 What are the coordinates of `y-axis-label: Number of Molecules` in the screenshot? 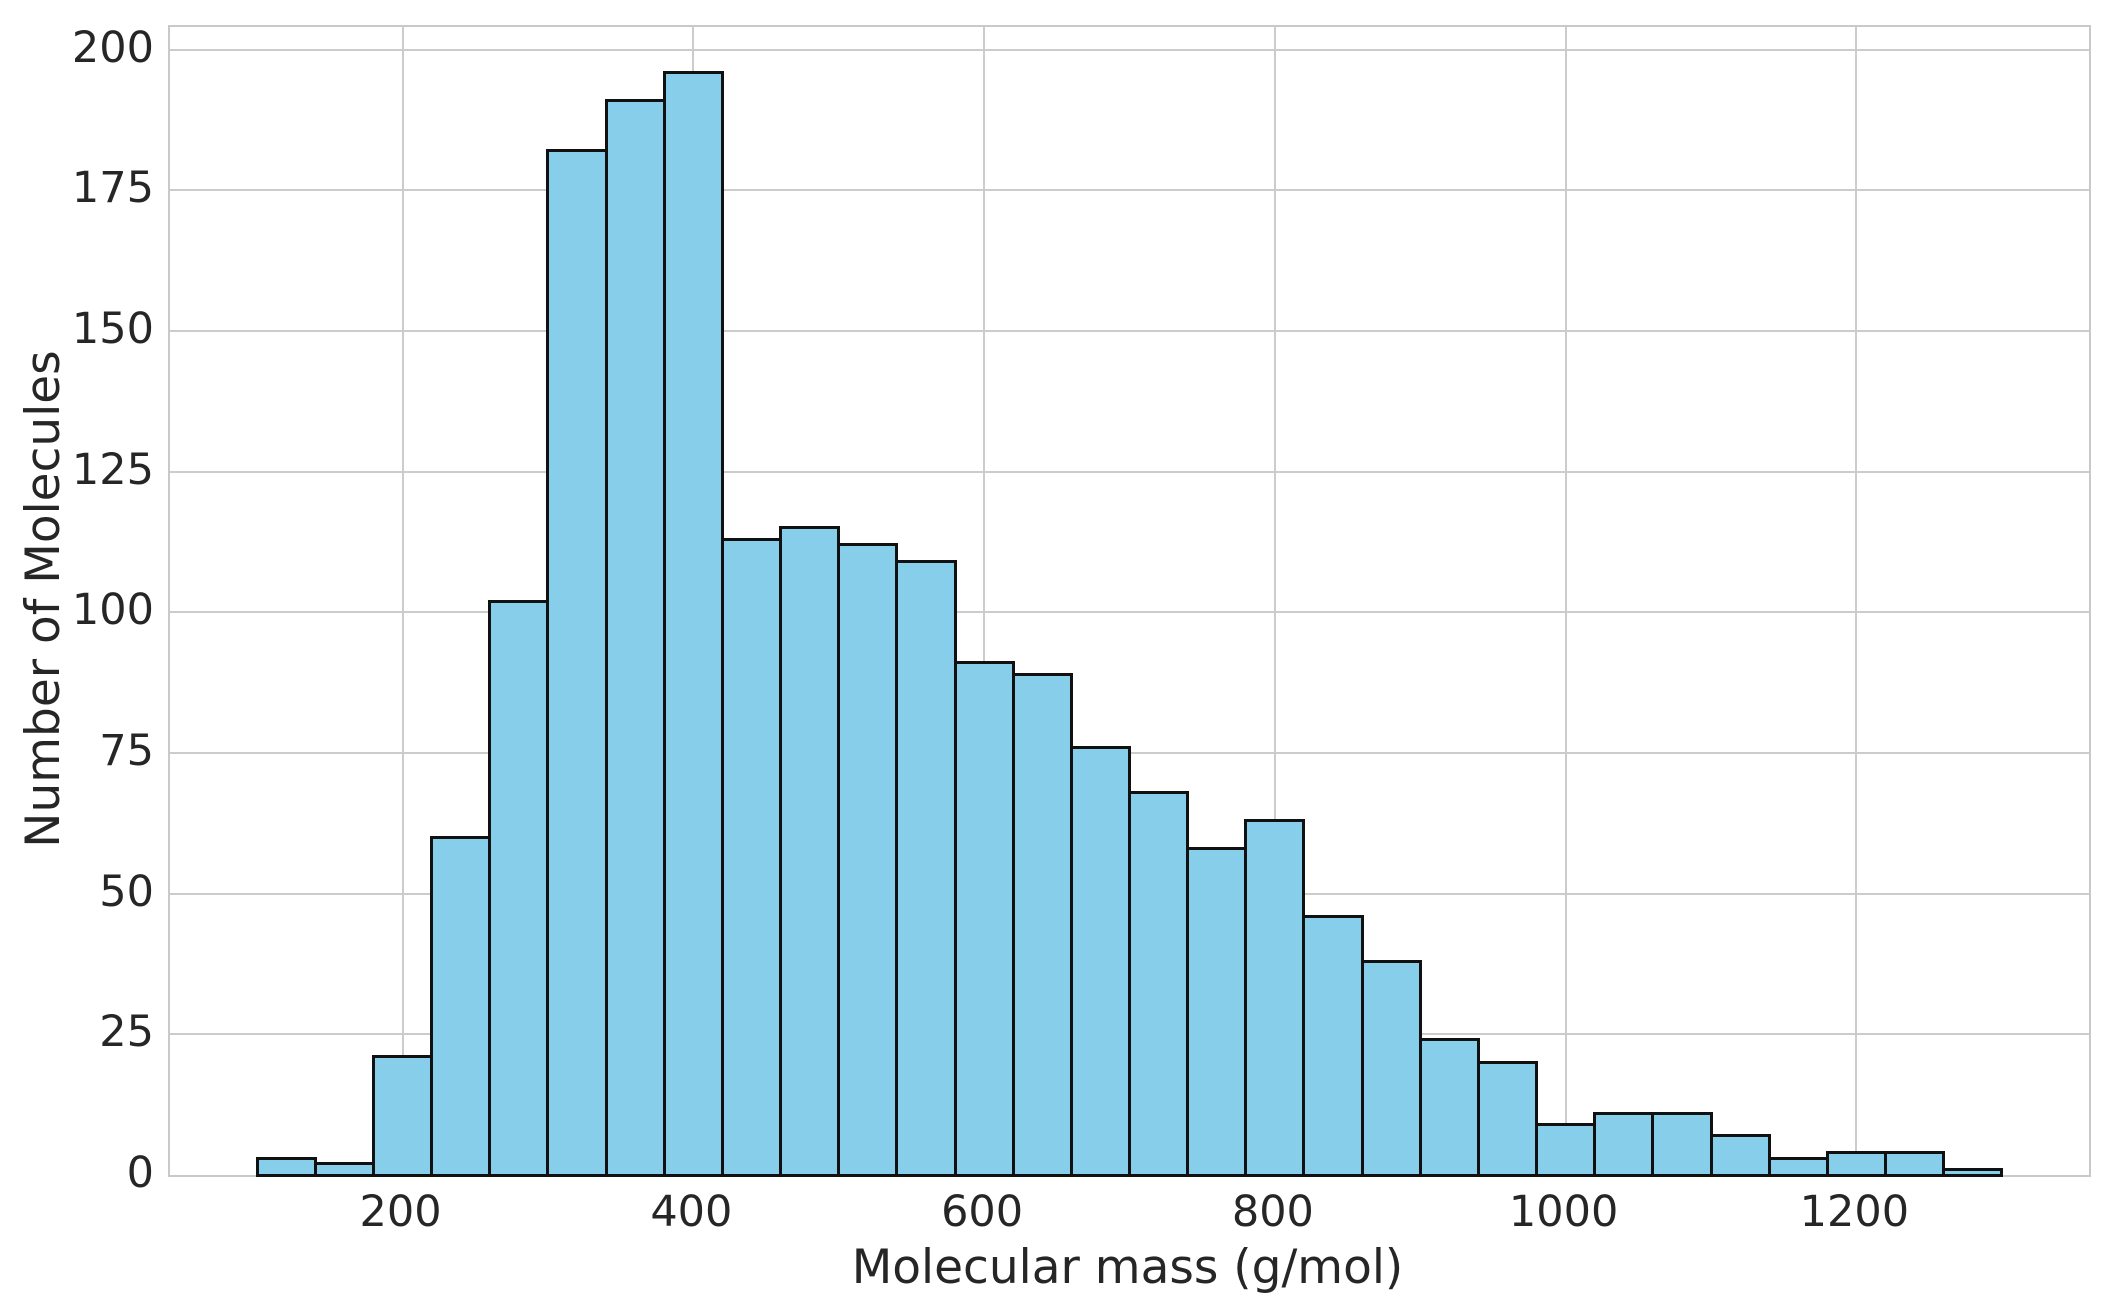 It's located at (43, 599).